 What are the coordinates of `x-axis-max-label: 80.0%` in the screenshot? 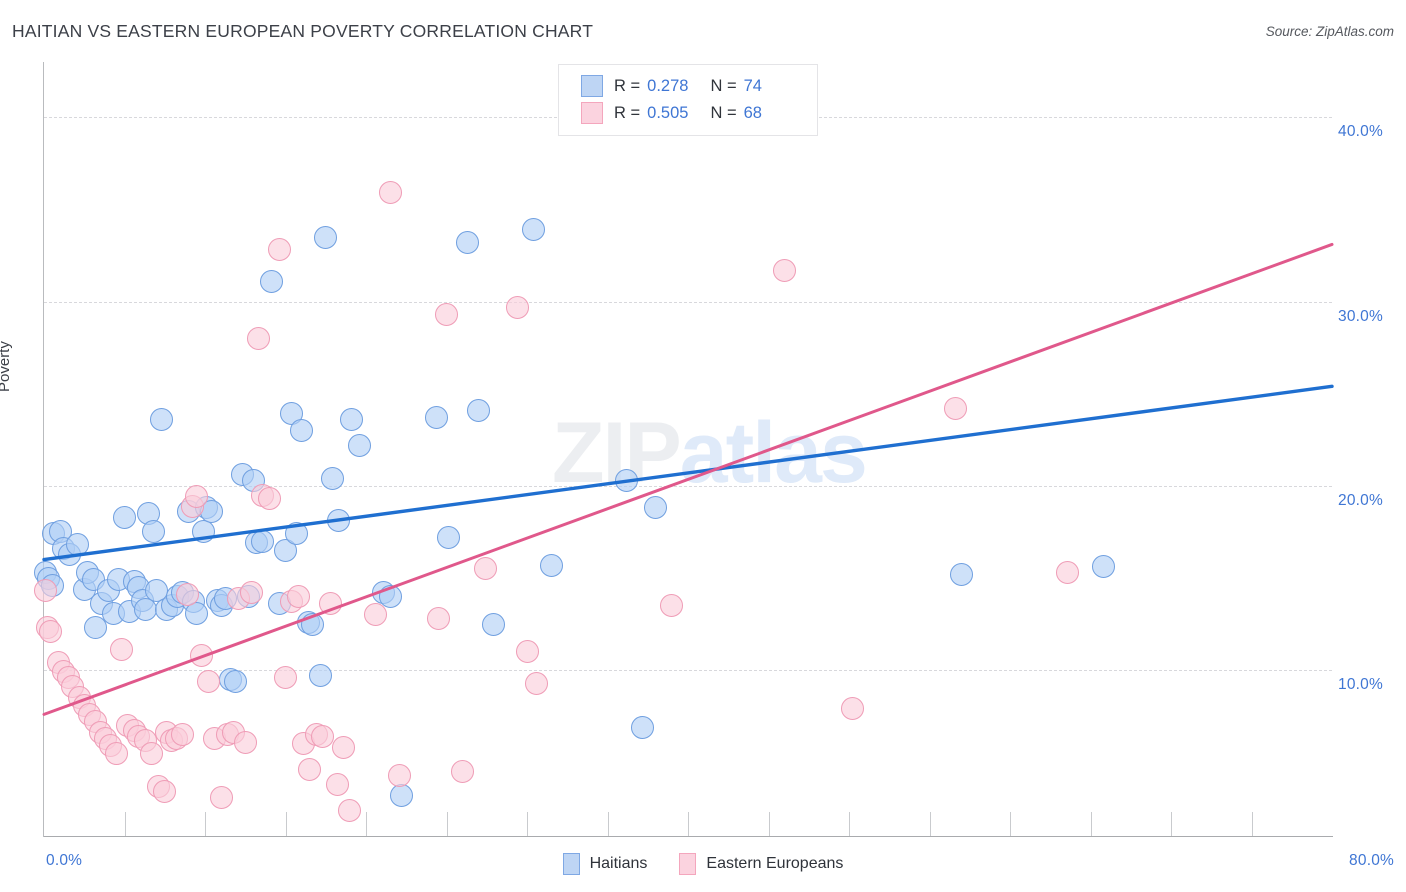 It's located at (1371, 860).